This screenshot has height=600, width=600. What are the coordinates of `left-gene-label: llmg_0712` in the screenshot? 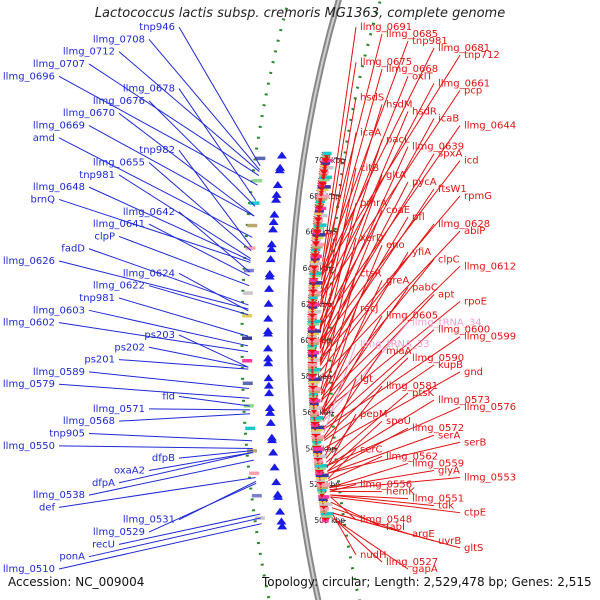 It's located at (89, 52).